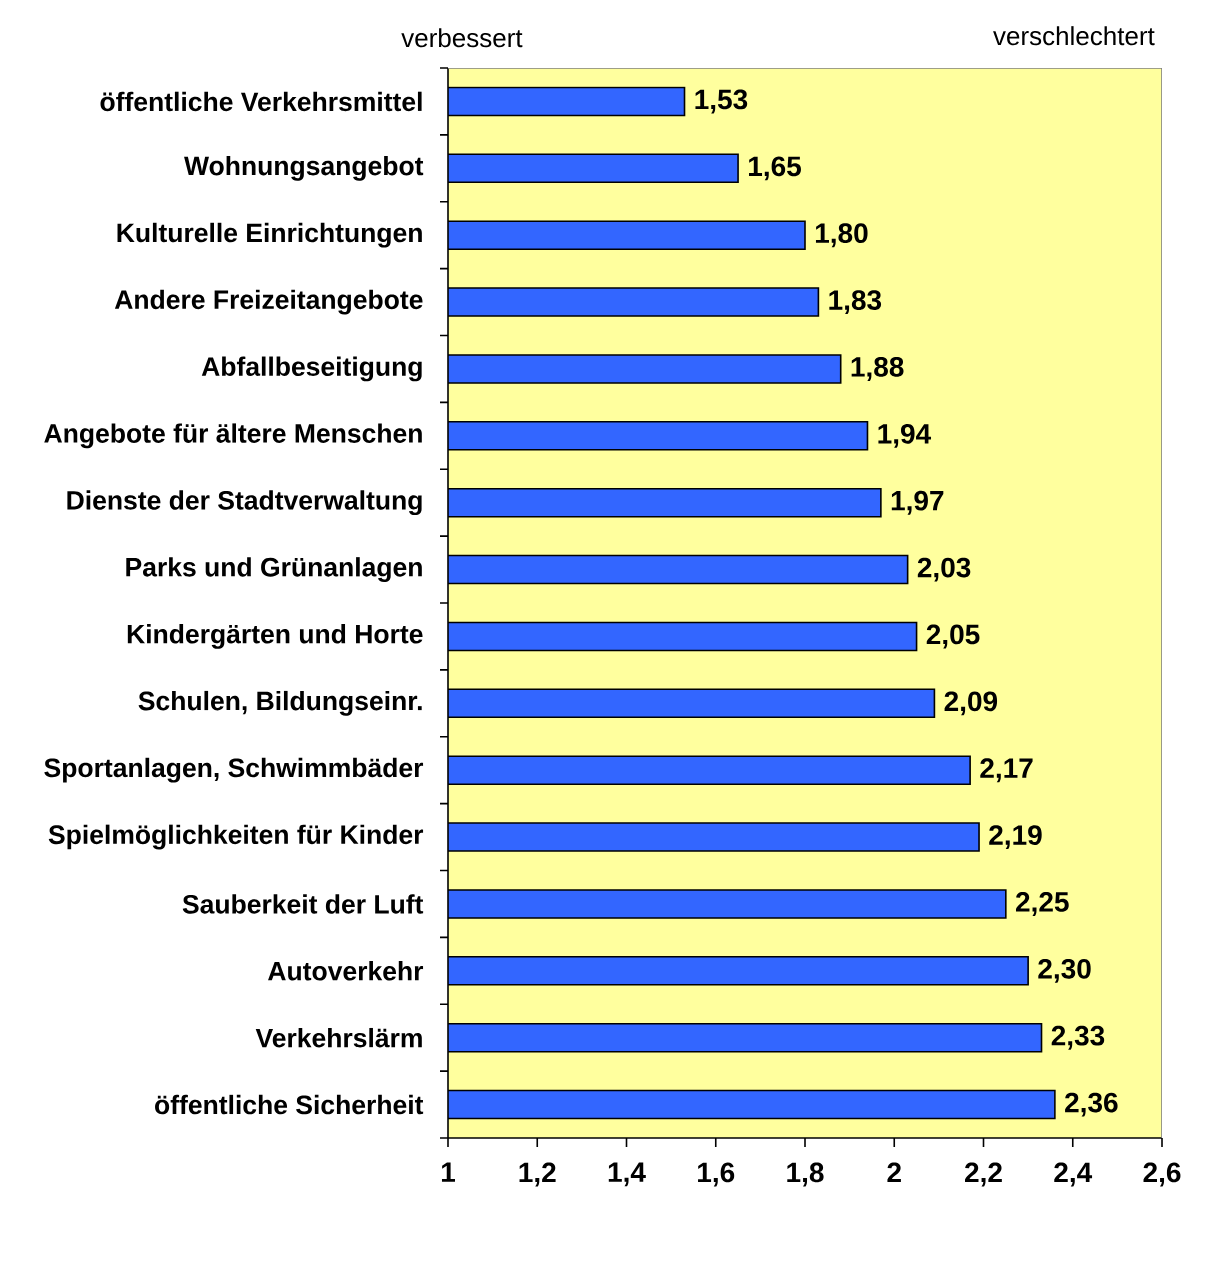 The width and height of the screenshot is (1216, 1268). I want to click on y-tick-label: Spielmöglichkeiten für Kinder, so click(236, 837).